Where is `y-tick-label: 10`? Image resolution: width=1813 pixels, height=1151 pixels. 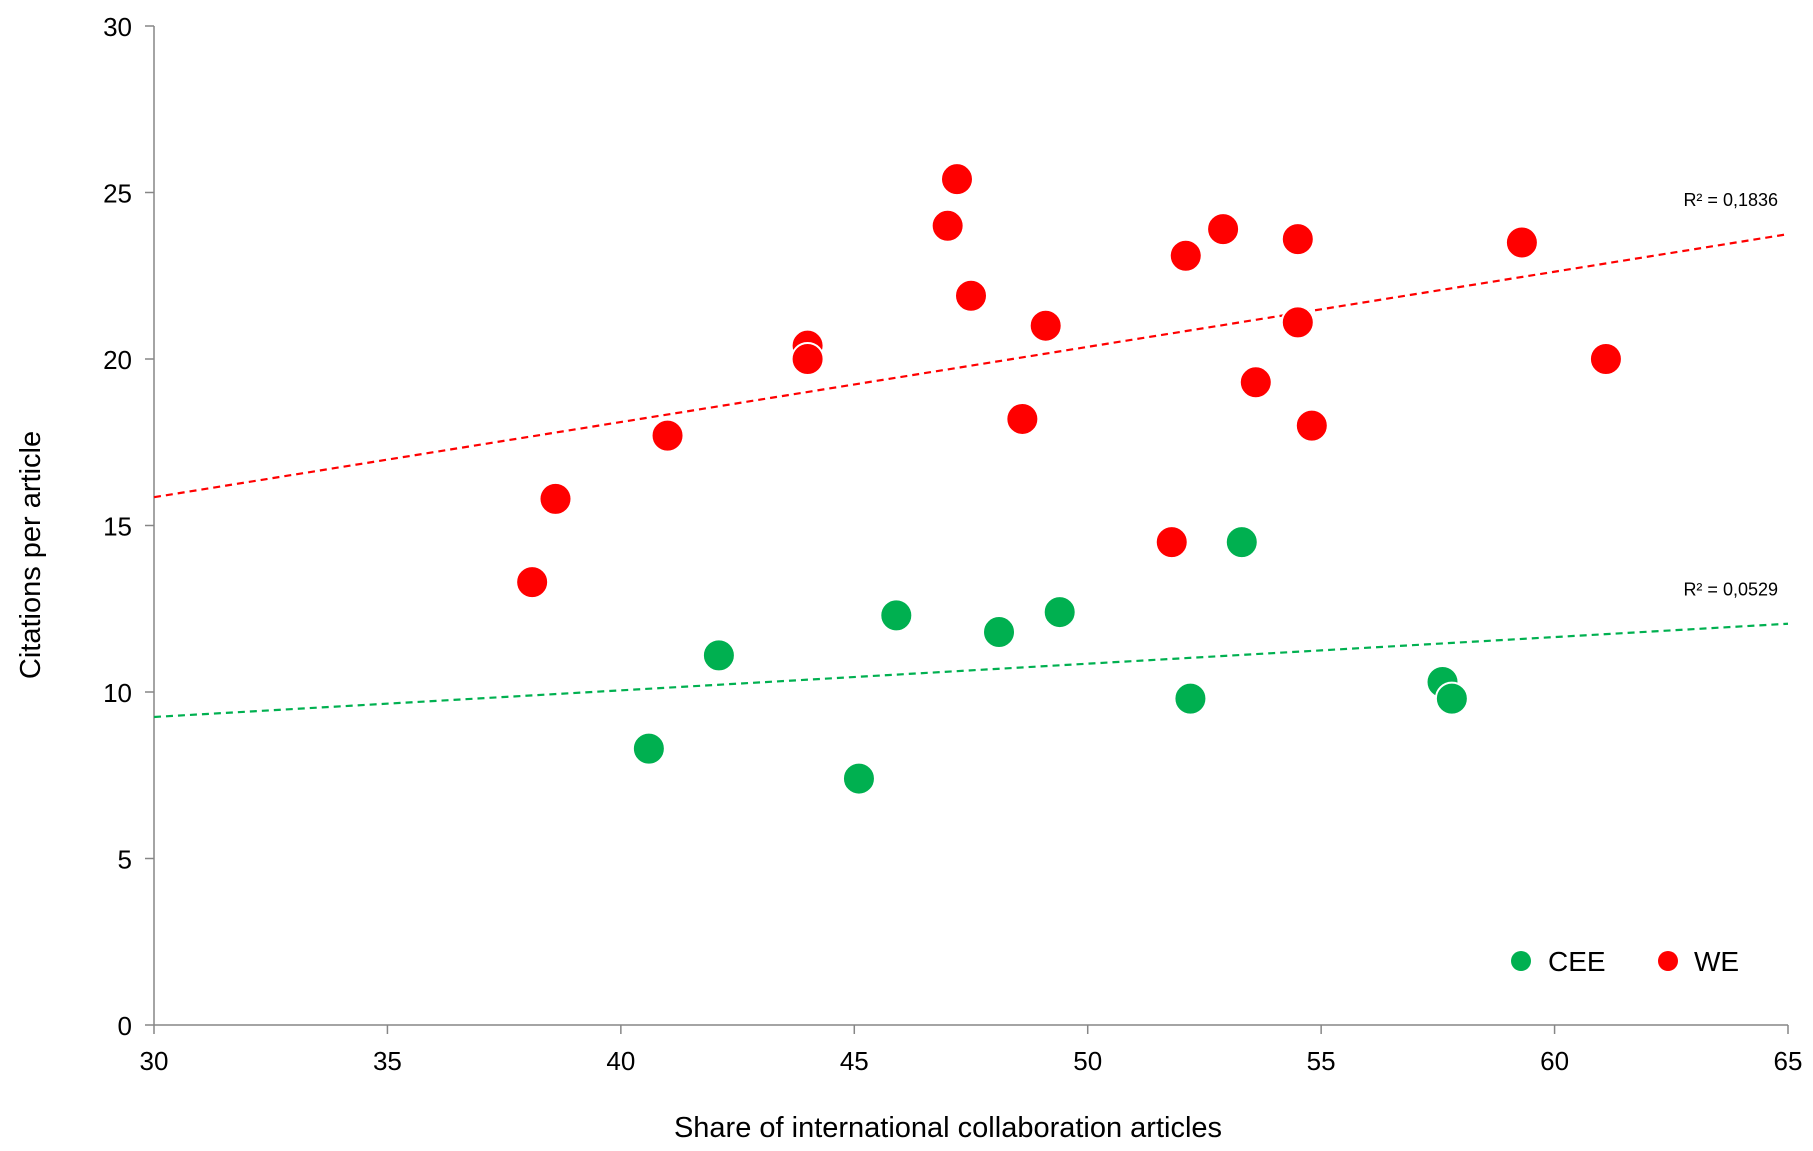 y-tick-label: 10 is located at coordinates (117, 693).